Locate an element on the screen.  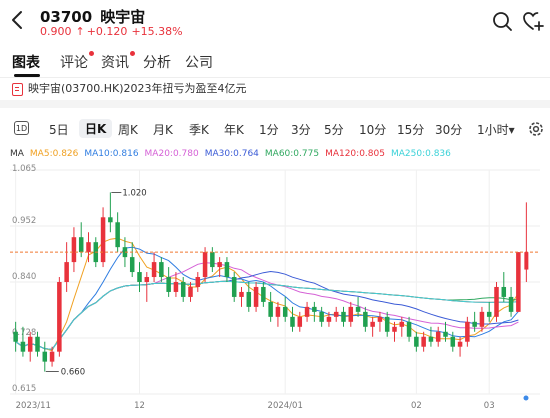
change-arrow: ↑ is located at coordinates (80, 31).